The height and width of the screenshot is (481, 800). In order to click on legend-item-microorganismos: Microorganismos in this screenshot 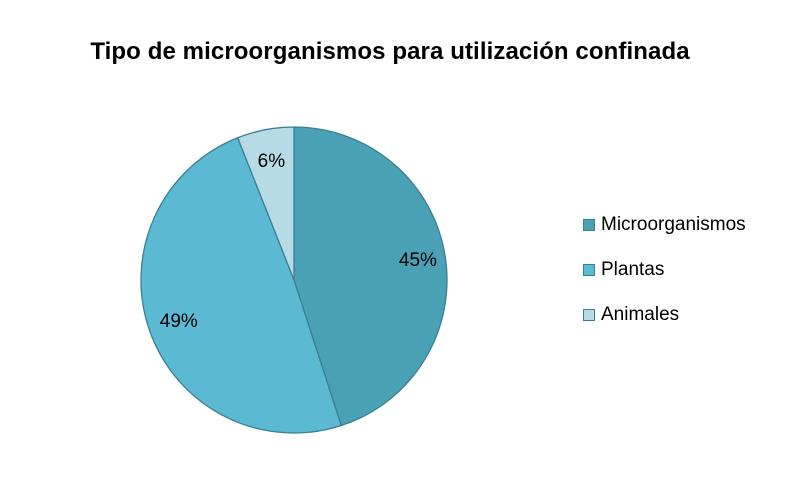, I will do `click(664, 225)`.